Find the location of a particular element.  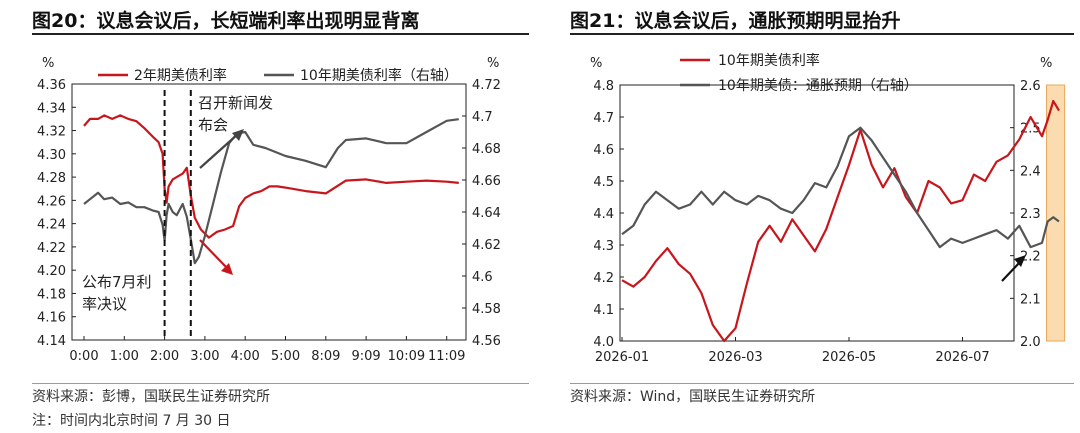

y-right-tick-label: 2.0 is located at coordinates (1030, 342).